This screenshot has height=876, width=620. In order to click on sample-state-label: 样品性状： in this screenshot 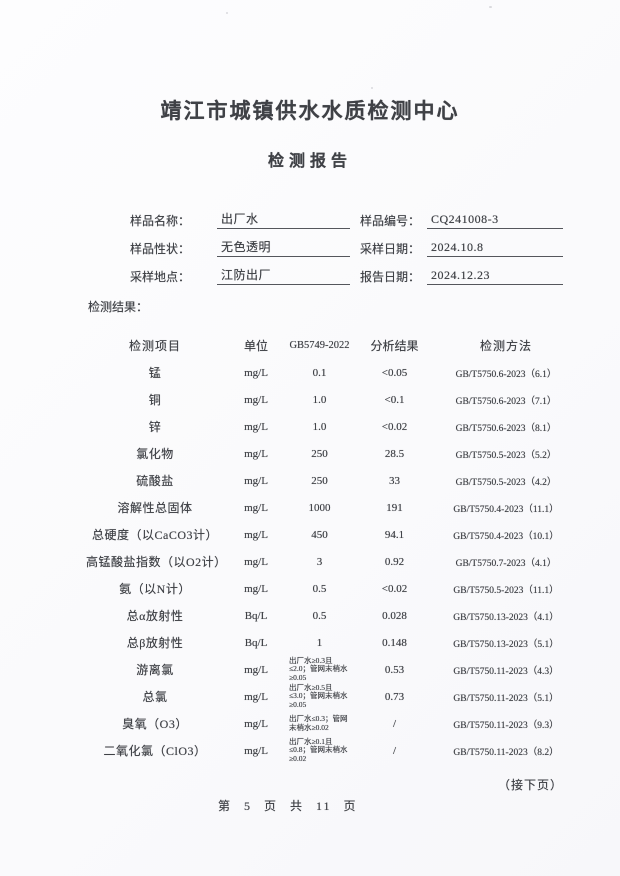, I will do `click(160, 249)`.